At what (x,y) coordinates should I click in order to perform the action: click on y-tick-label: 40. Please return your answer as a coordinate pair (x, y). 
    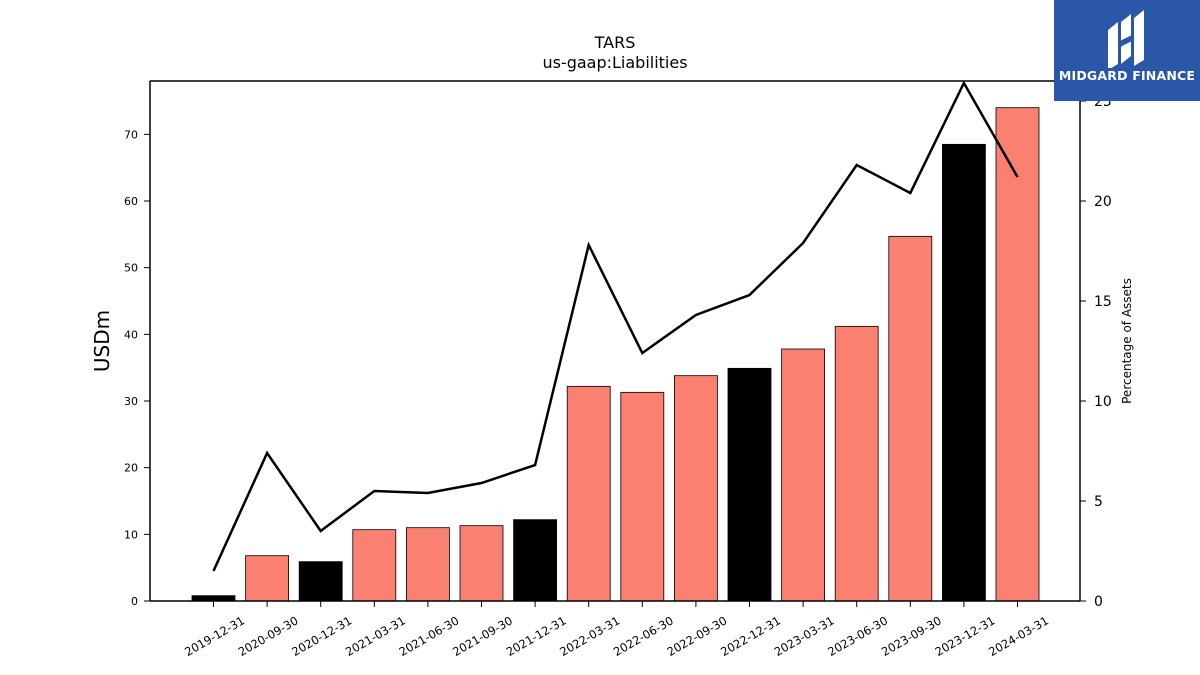
    Looking at the image, I should click on (131, 334).